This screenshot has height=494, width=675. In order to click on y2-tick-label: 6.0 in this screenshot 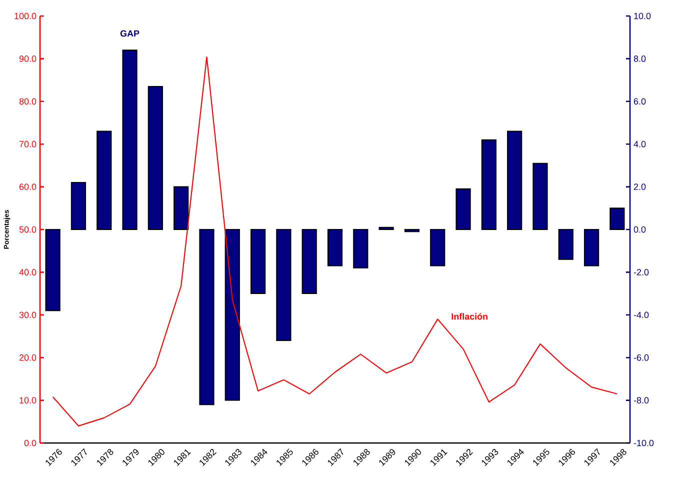, I will do `click(640, 101)`.